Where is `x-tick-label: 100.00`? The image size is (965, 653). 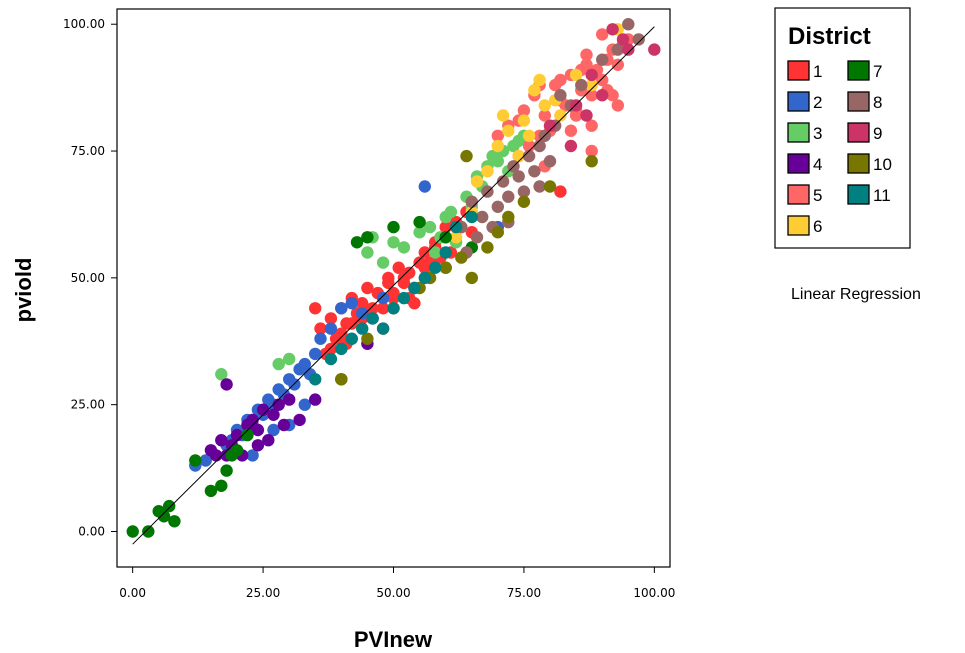
x-tick-label: 100.00 is located at coordinates (654, 593).